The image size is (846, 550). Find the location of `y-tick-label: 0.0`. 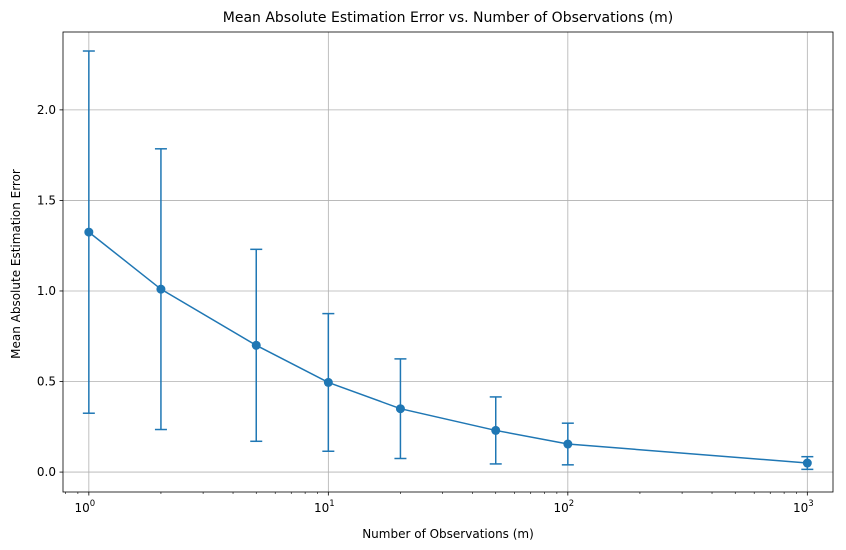

y-tick-label: 0.0 is located at coordinates (46, 472).